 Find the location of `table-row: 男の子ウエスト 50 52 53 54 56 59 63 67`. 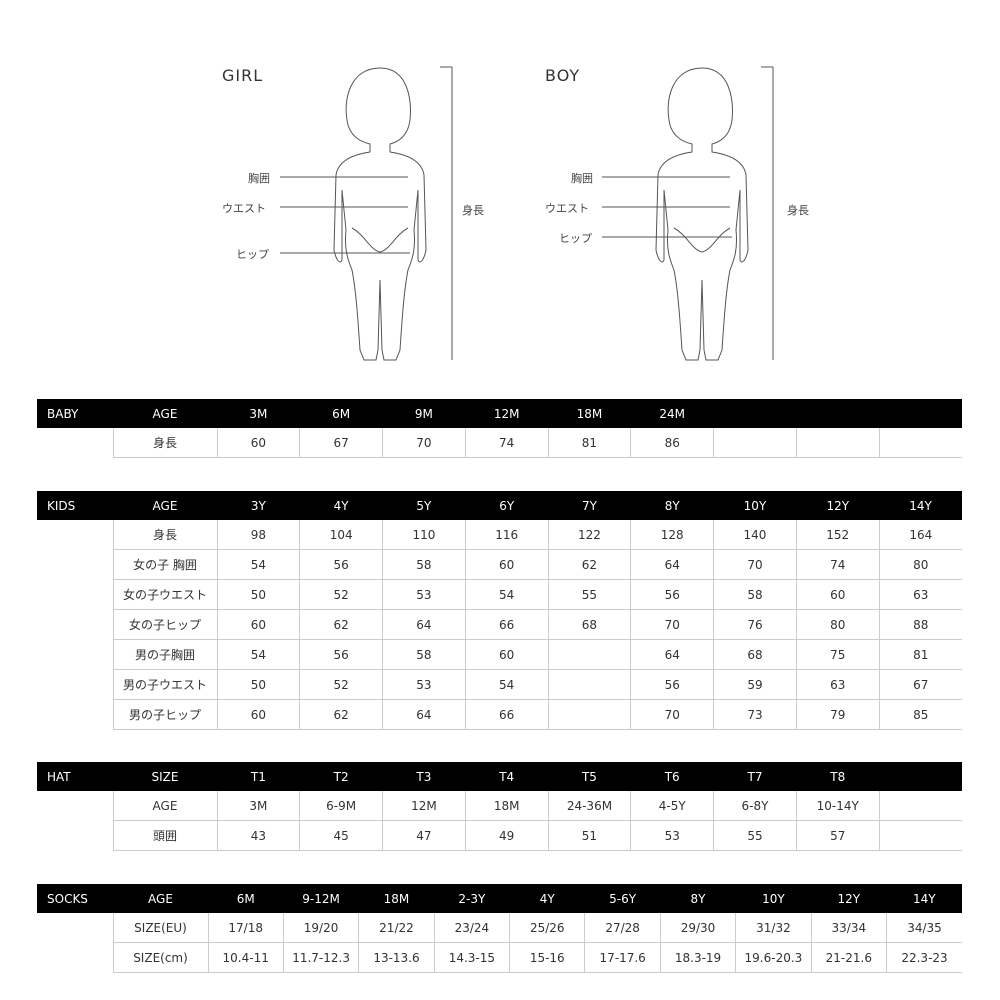

table-row: 男の子ウエスト 50 52 53 54 56 59 63 67 is located at coordinates (499, 684).